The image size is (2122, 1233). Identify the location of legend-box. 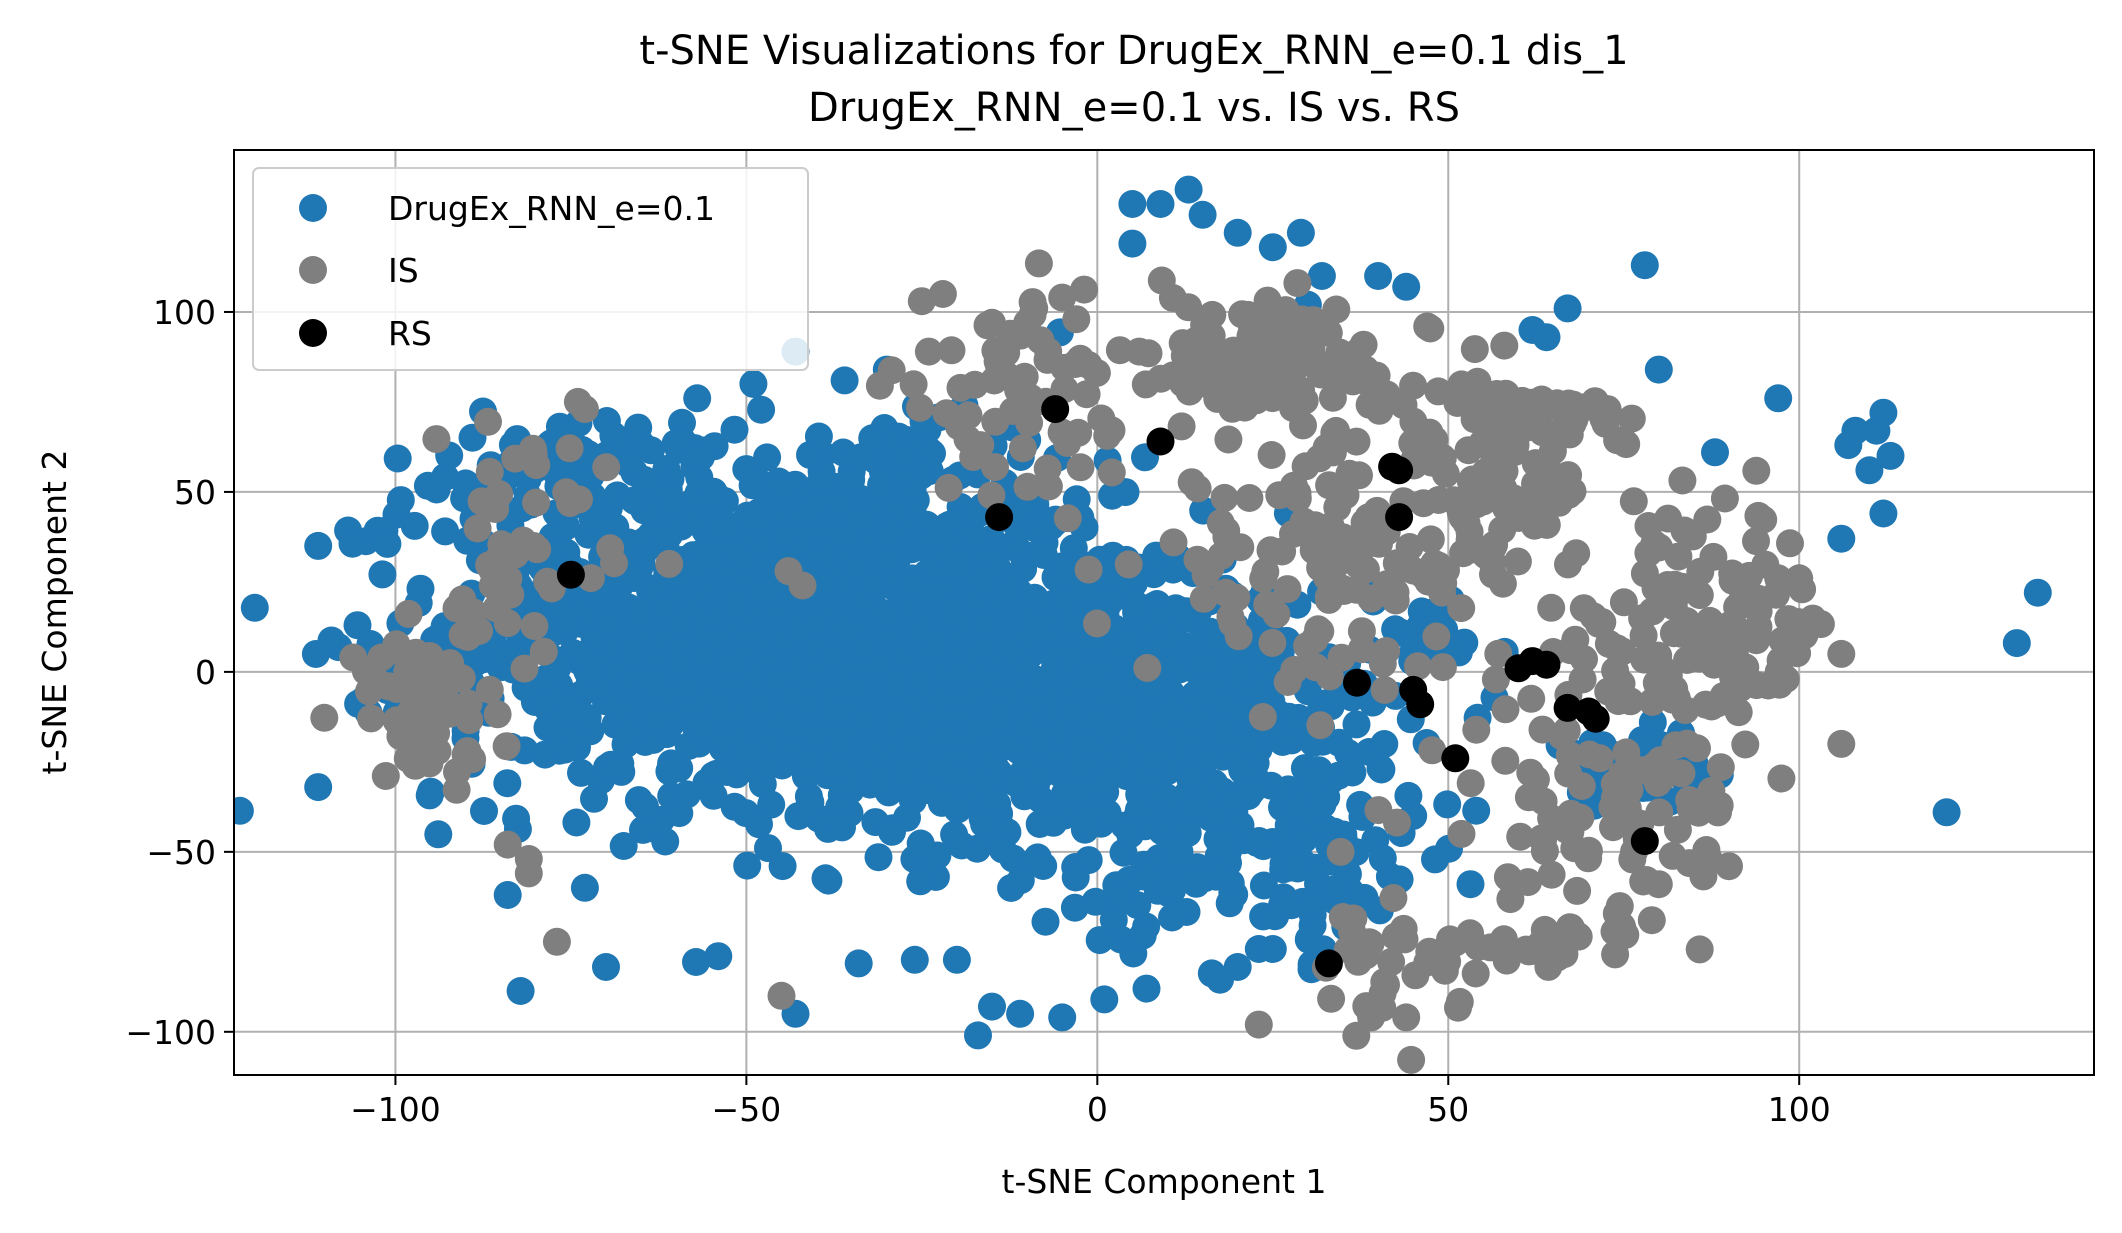
(530, 269).